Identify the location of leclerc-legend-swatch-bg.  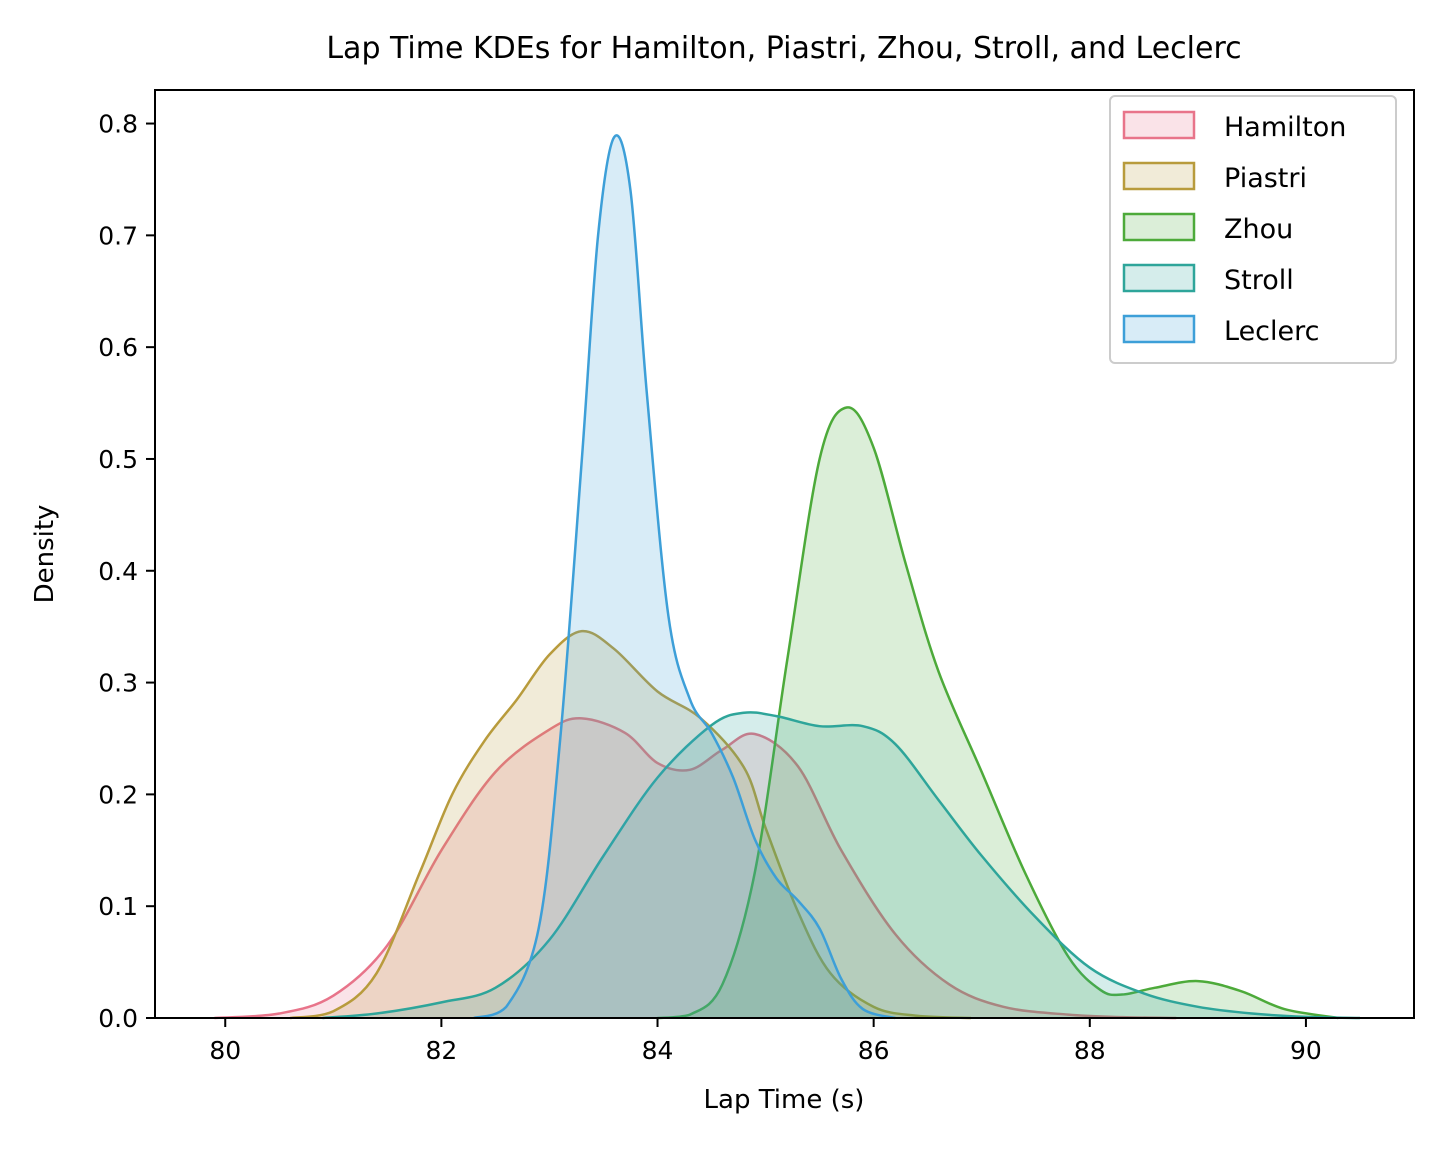
(1159, 329).